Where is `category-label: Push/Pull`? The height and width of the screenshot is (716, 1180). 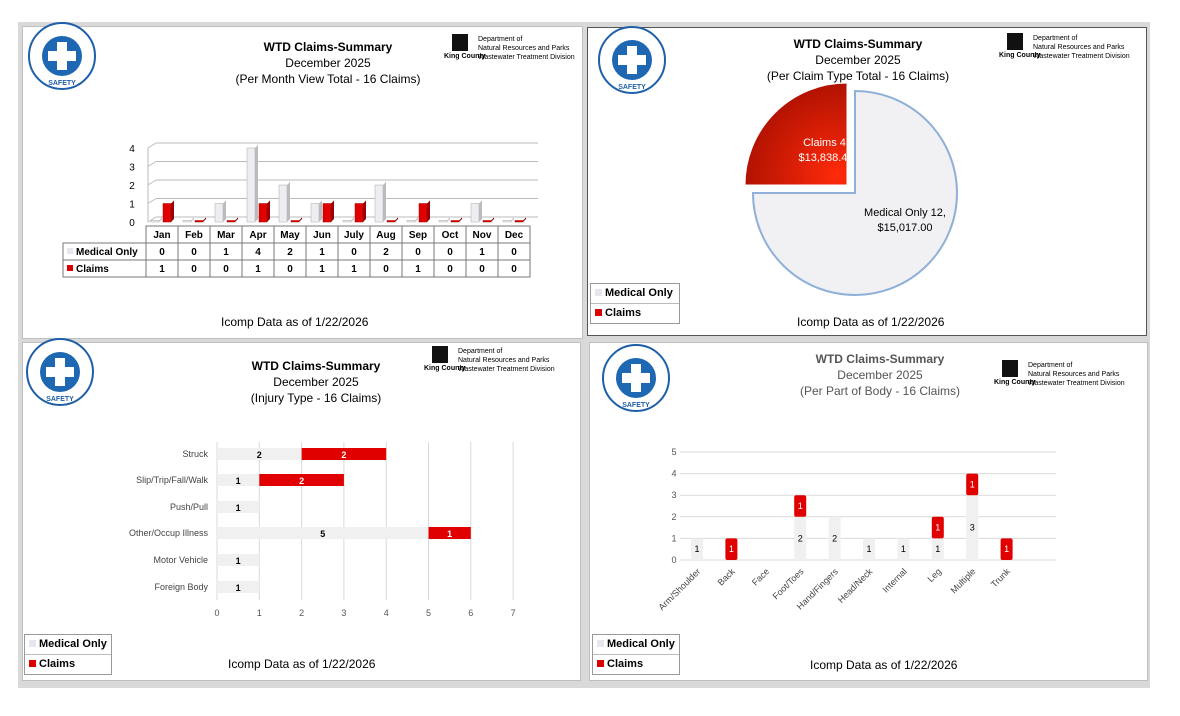 category-label: Push/Pull is located at coordinates (189, 507).